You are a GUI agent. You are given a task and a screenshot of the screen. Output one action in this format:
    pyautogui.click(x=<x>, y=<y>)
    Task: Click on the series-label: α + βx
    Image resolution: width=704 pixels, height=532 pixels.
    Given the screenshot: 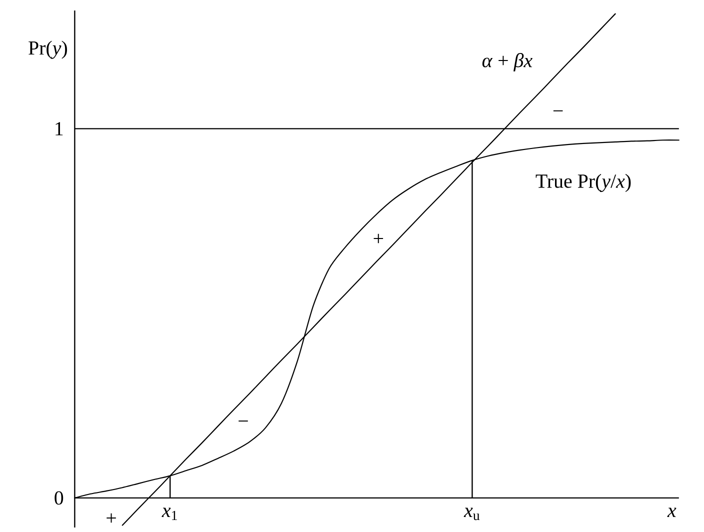 What is the action you would take?
    pyautogui.click(x=507, y=62)
    